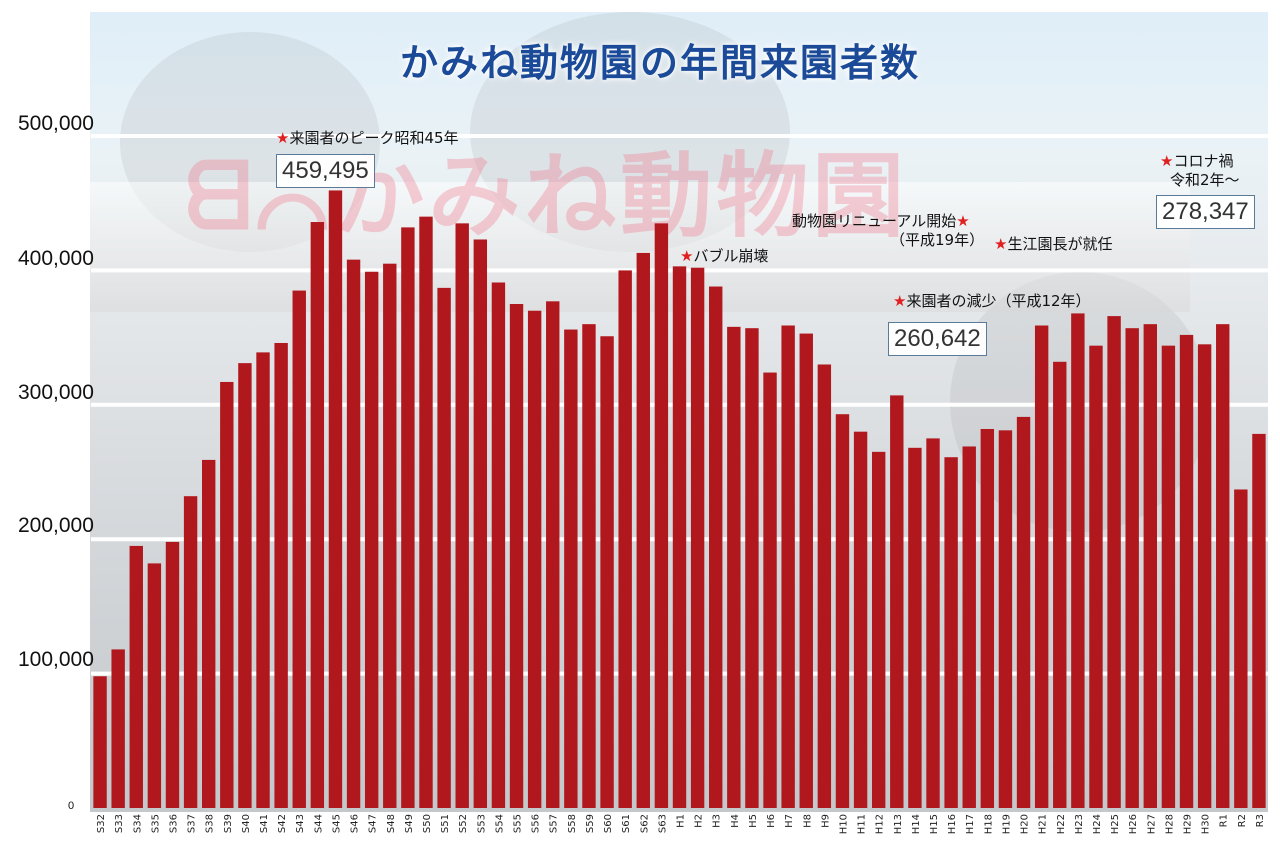  I want to click on bar-H10, so click(842, 611).